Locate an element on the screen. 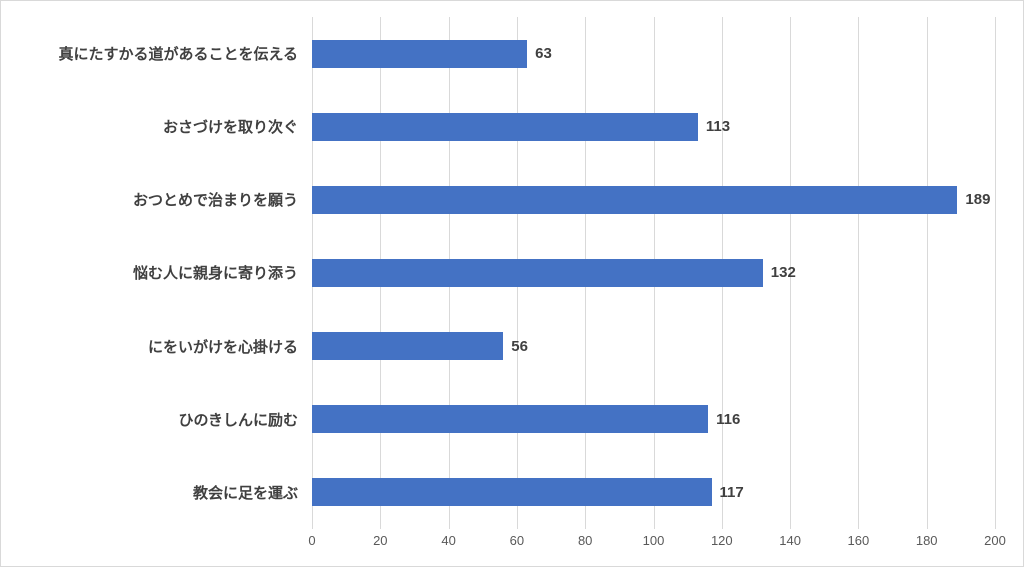  bar-row: 56 is located at coordinates (653, 346).